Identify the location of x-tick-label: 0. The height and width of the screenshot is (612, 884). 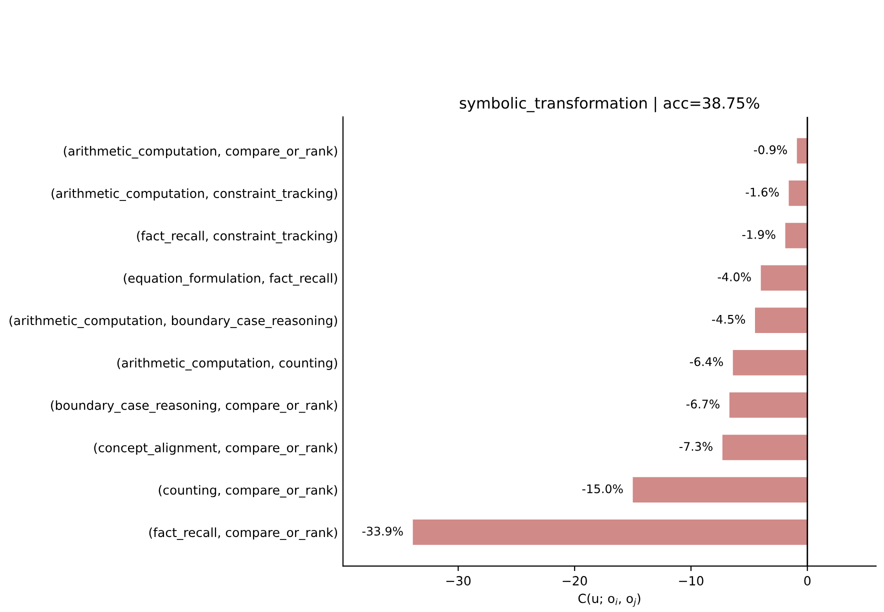
(807, 581).